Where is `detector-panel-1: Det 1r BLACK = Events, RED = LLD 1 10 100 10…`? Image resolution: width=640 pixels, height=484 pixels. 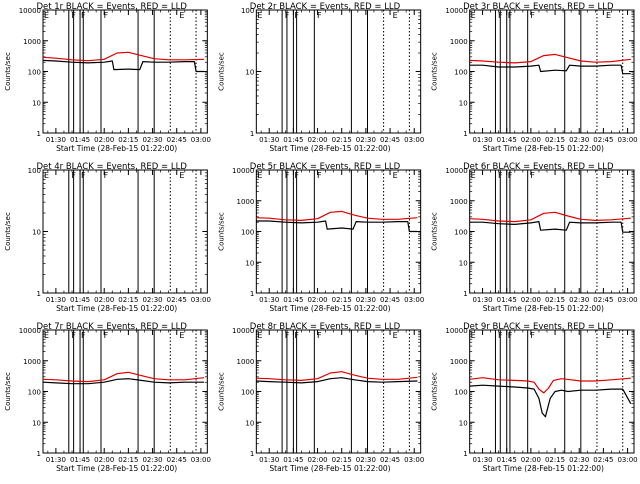
detector-panel-1: Det 1r BLACK = Events, RED = LLD 1 10 100 10… is located at coordinates (107, 77).